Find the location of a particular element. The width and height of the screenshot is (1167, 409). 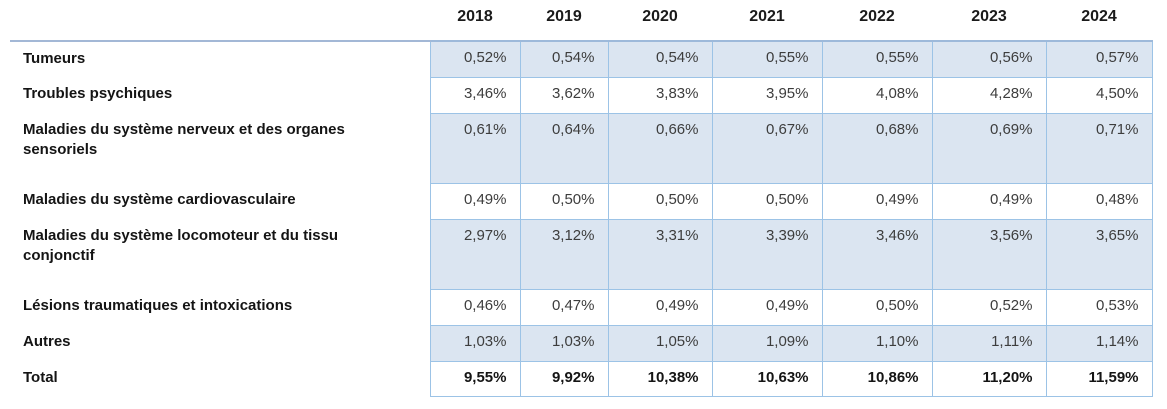

year-header: 2021 is located at coordinates (767, 21).